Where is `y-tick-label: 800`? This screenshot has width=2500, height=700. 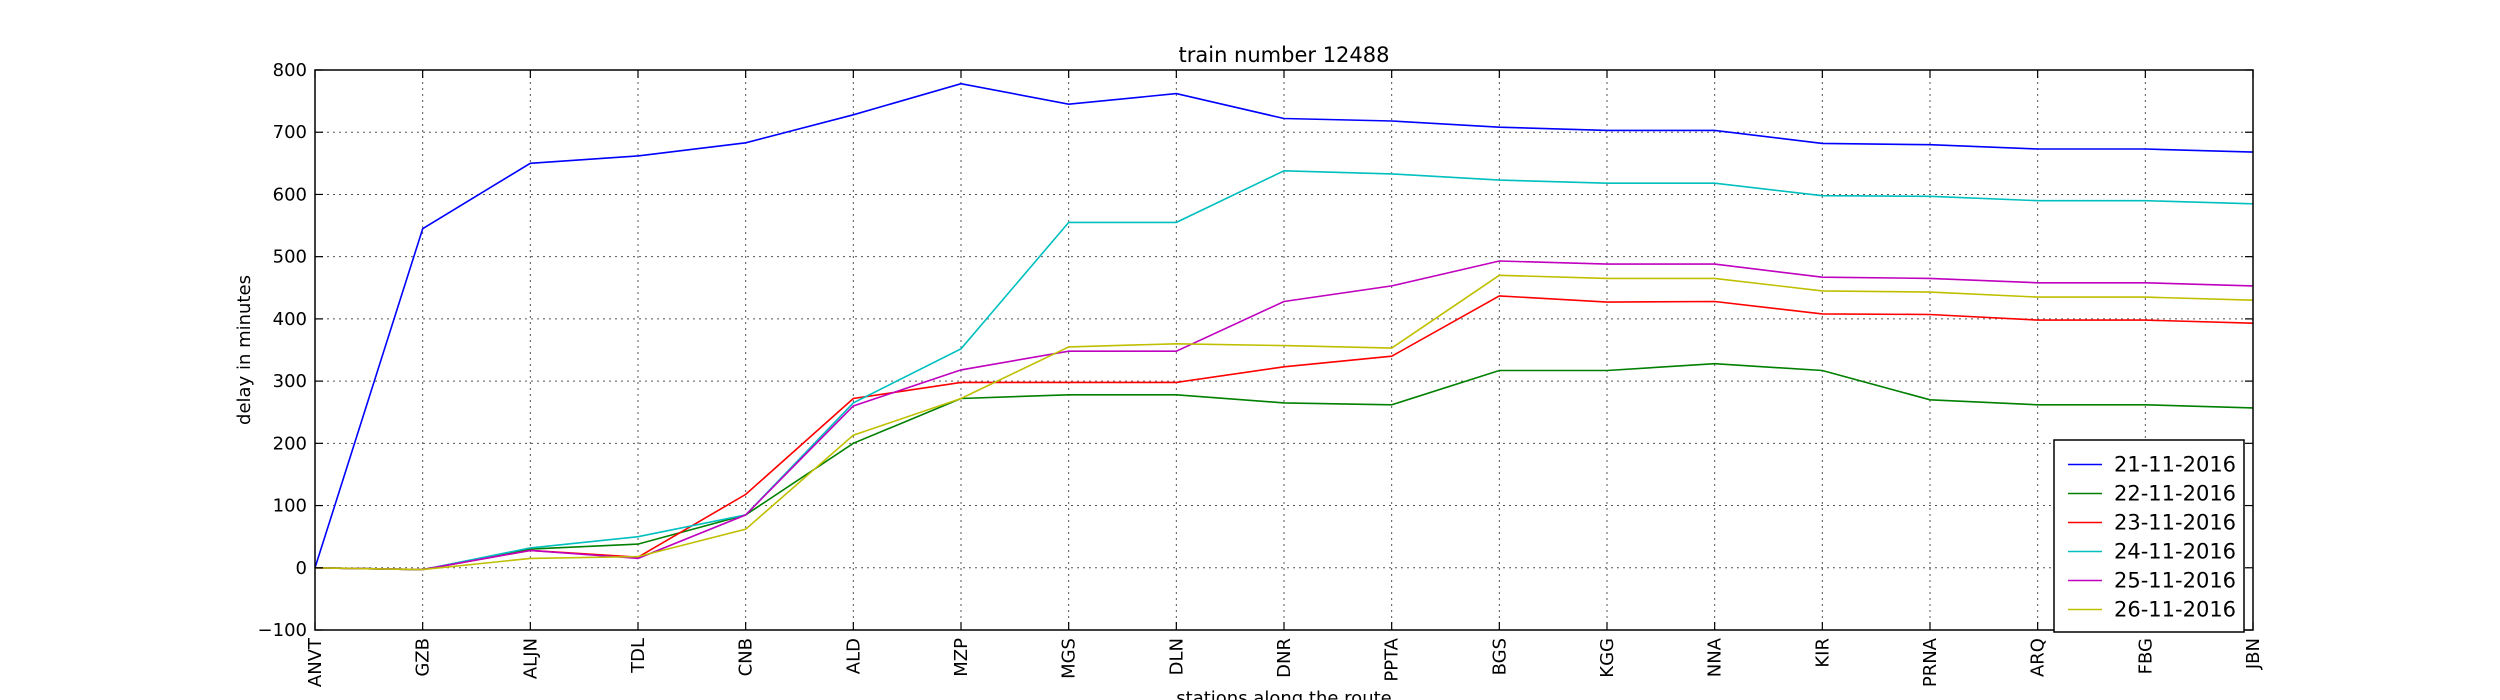 y-tick-label: 800 is located at coordinates (290, 70).